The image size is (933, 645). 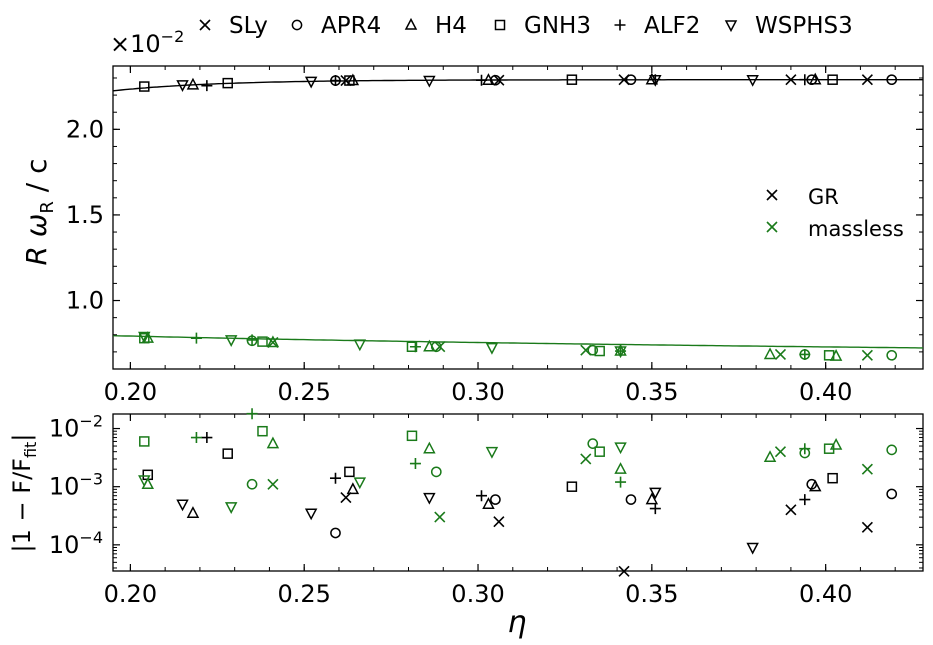 What do you see at coordinates (351, 26) in the screenshot?
I see `legend-label-apr4: APR4` at bounding box center [351, 26].